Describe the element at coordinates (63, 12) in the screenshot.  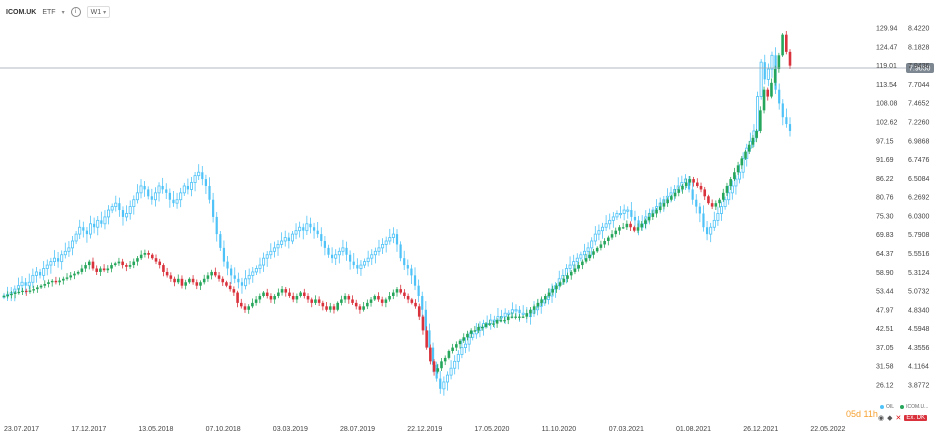
I see `chevron-down-icon: ▾` at that location.